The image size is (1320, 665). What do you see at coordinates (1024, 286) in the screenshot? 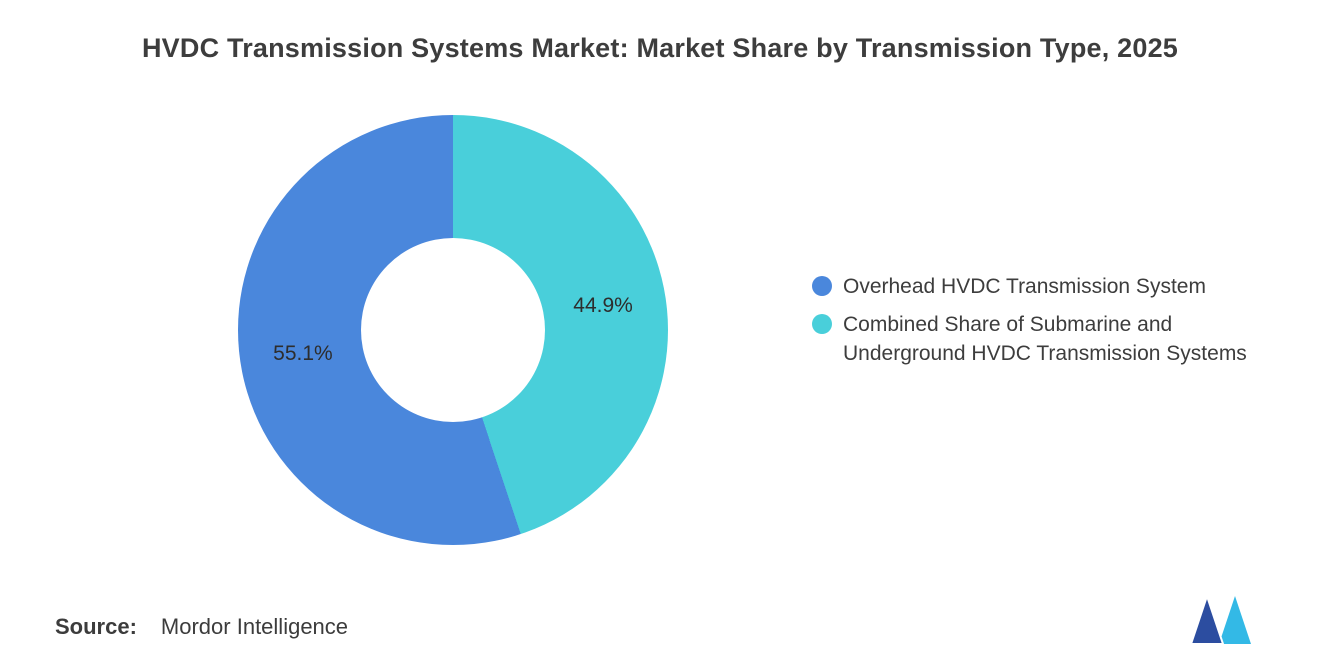
I see `legend-label: Overhead HVDC Transmission System` at bounding box center [1024, 286].